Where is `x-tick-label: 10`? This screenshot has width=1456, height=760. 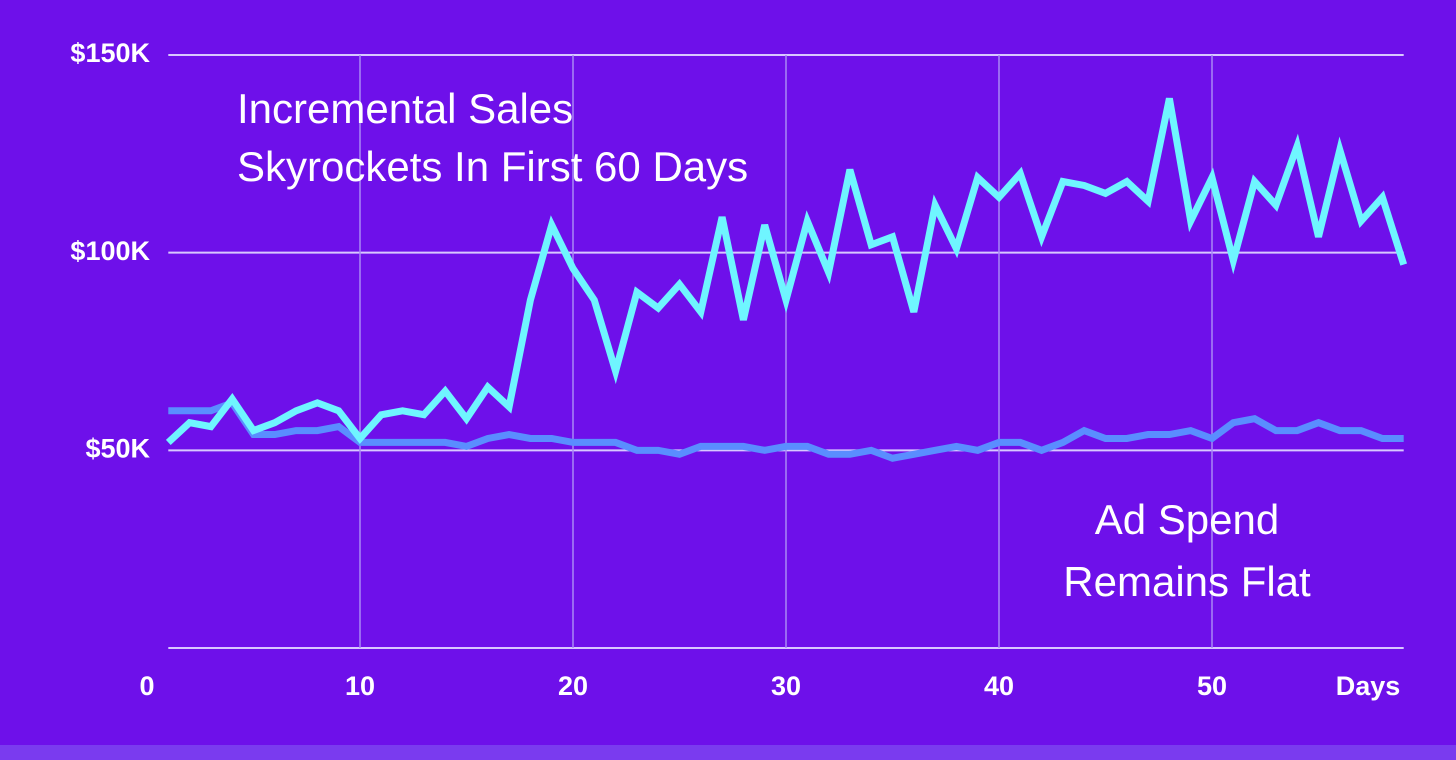 x-tick-label: 10 is located at coordinates (360, 686).